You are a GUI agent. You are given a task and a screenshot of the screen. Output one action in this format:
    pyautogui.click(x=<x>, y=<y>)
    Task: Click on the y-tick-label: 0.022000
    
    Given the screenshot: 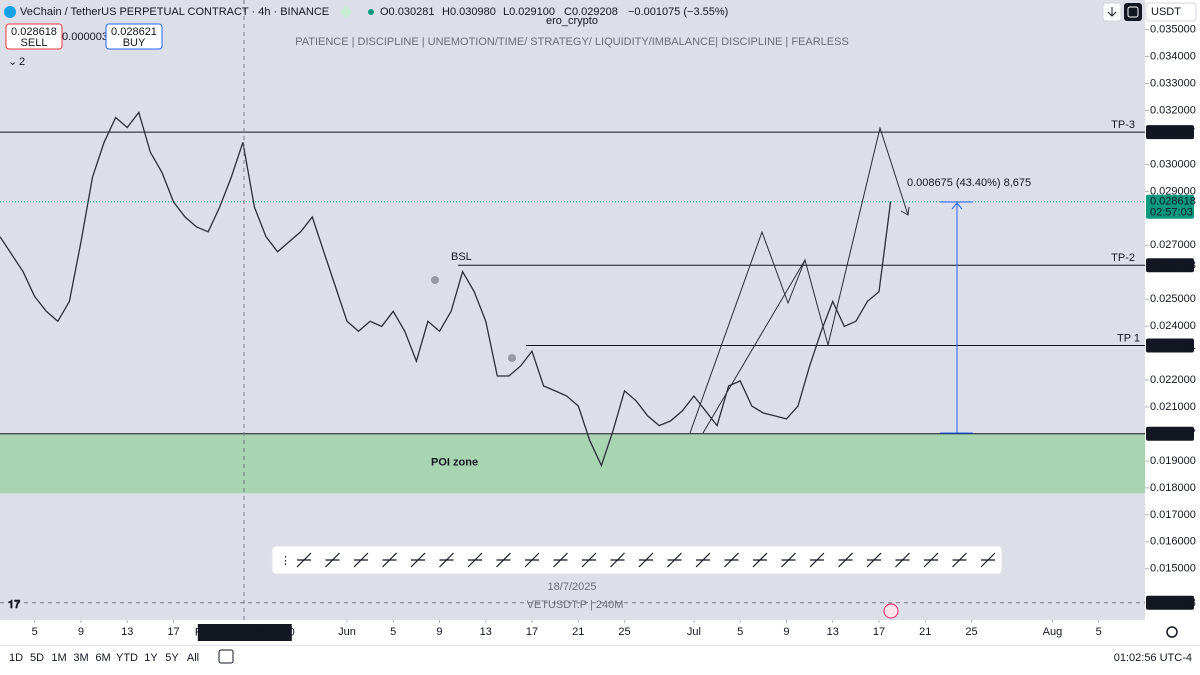 What is the action you would take?
    pyautogui.click(x=1173, y=380)
    